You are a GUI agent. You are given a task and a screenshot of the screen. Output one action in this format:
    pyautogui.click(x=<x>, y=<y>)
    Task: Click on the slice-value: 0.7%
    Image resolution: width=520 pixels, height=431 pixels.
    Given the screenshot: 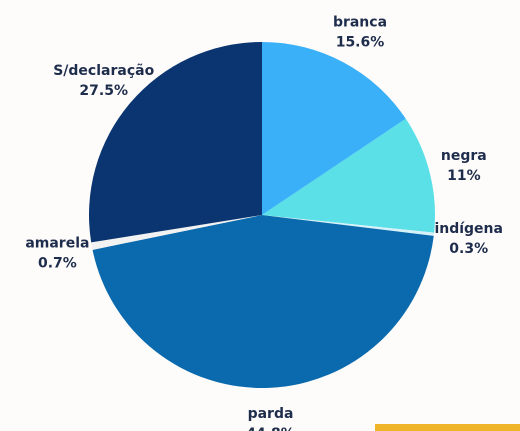 What is the action you would take?
    pyautogui.click(x=57, y=263)
    